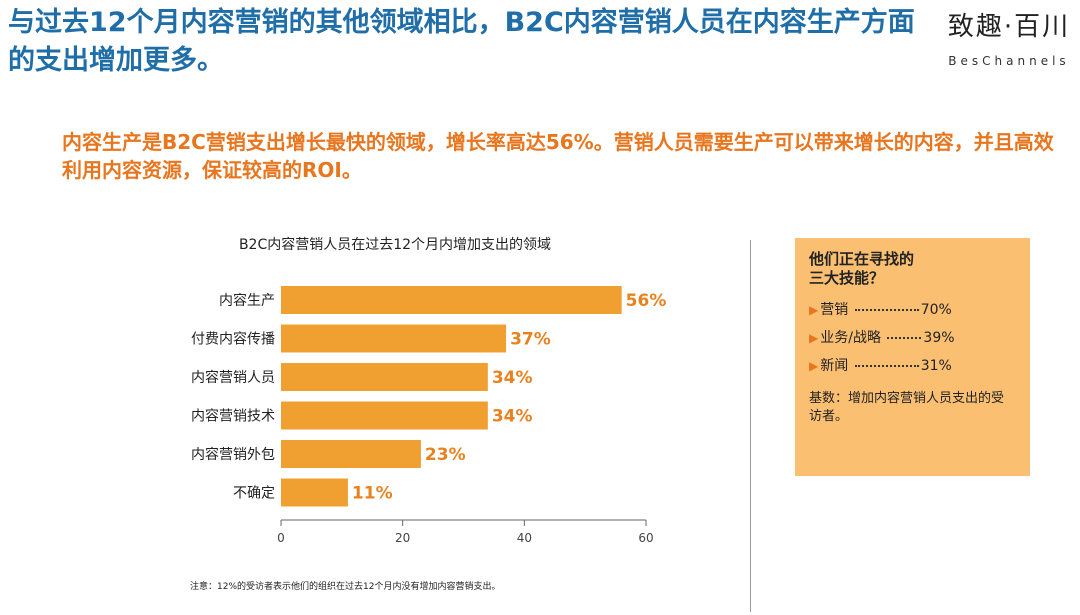 Image resolution: width=1080 pixels, height=615 pixels. I want to click on category-label: 内容营销人员, so click(233, 377).